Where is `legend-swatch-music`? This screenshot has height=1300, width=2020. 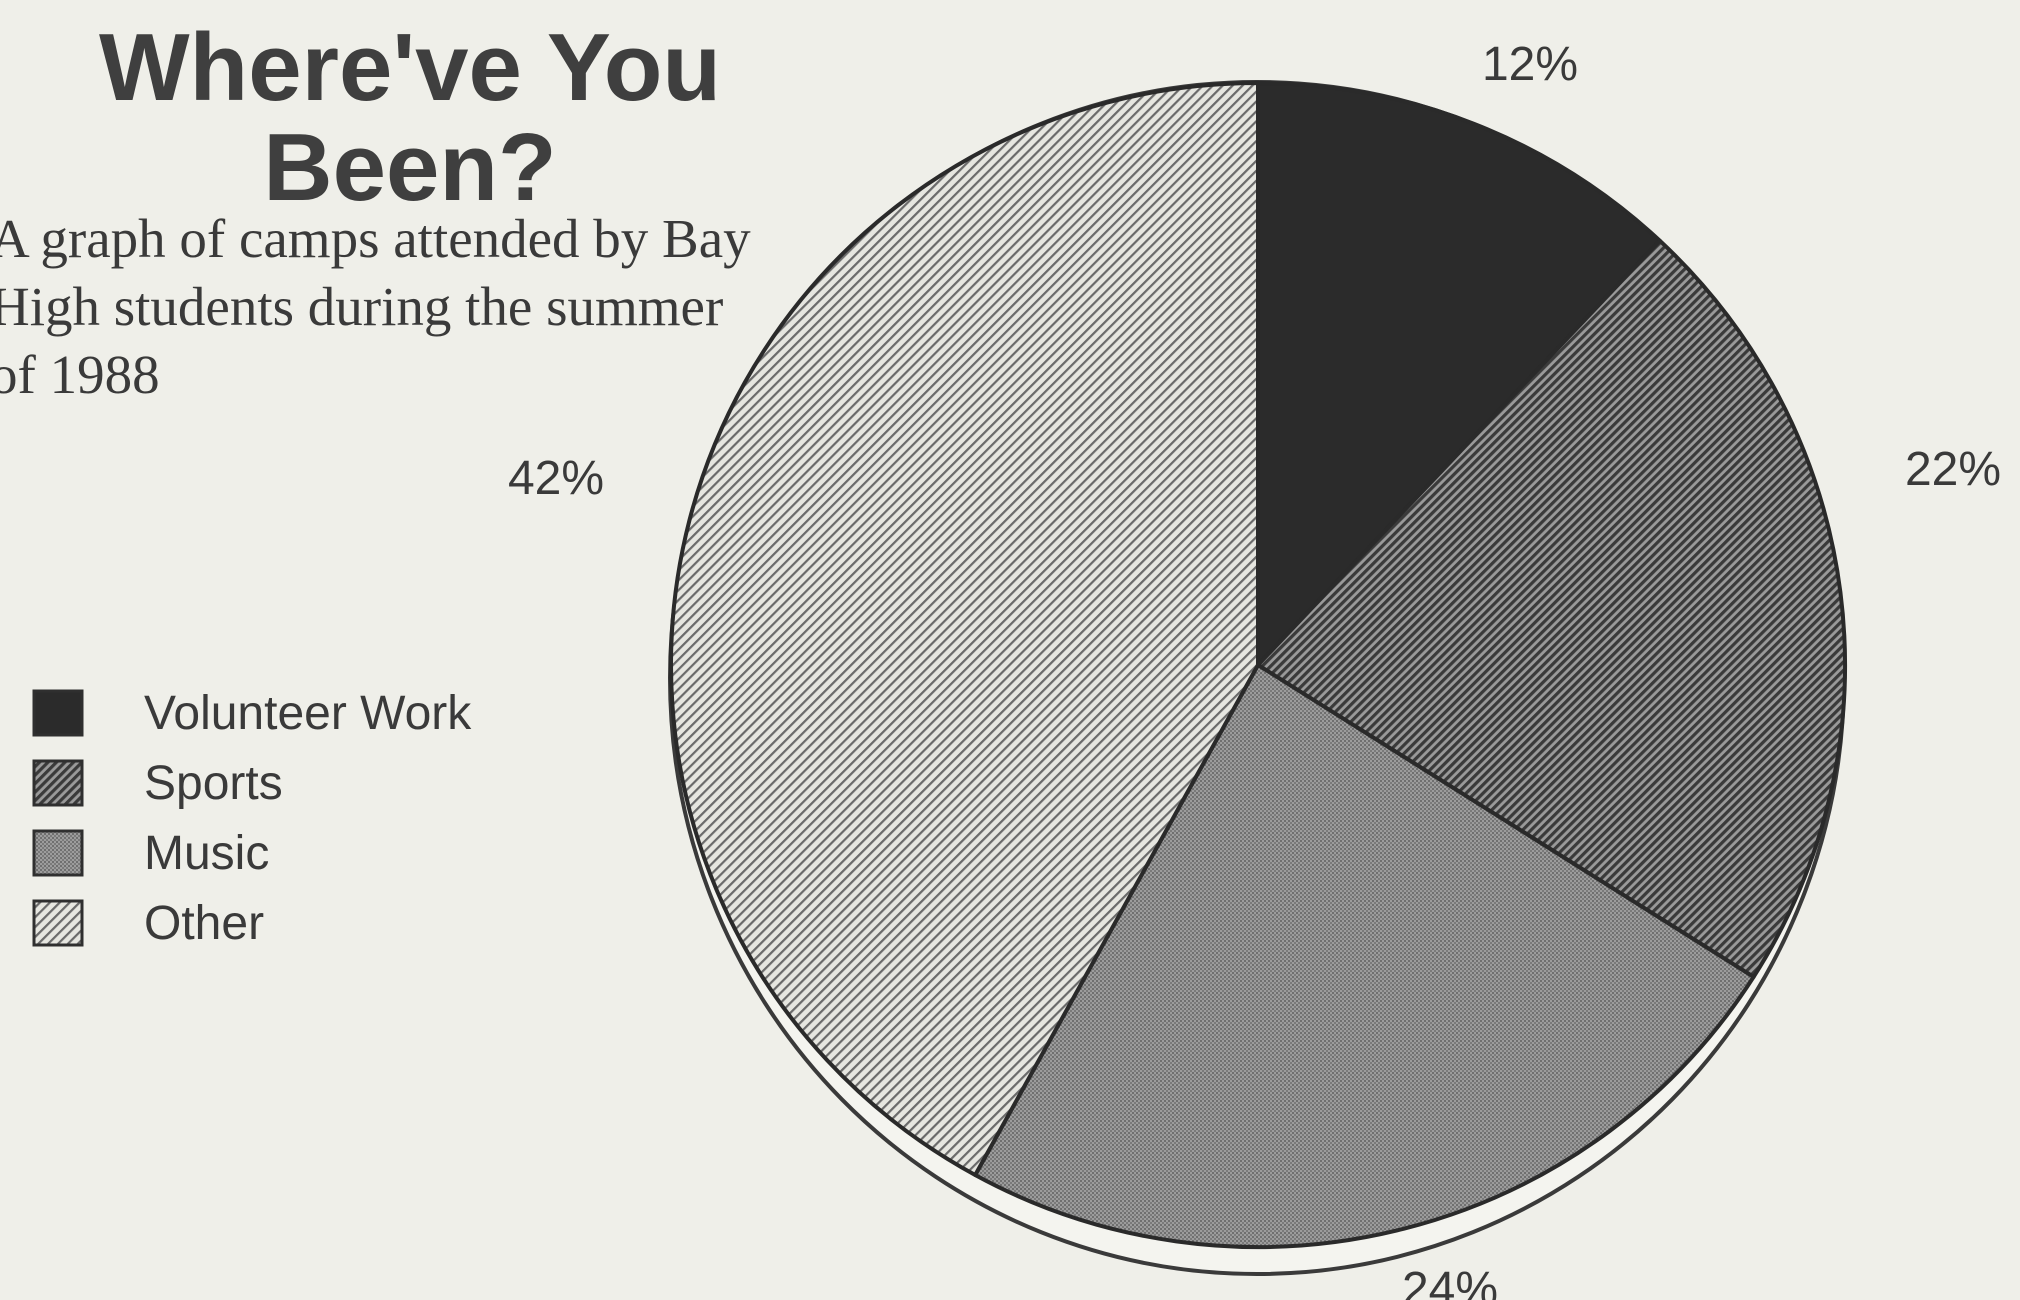 legend-swatch-music is located at coordinates (58, 853).